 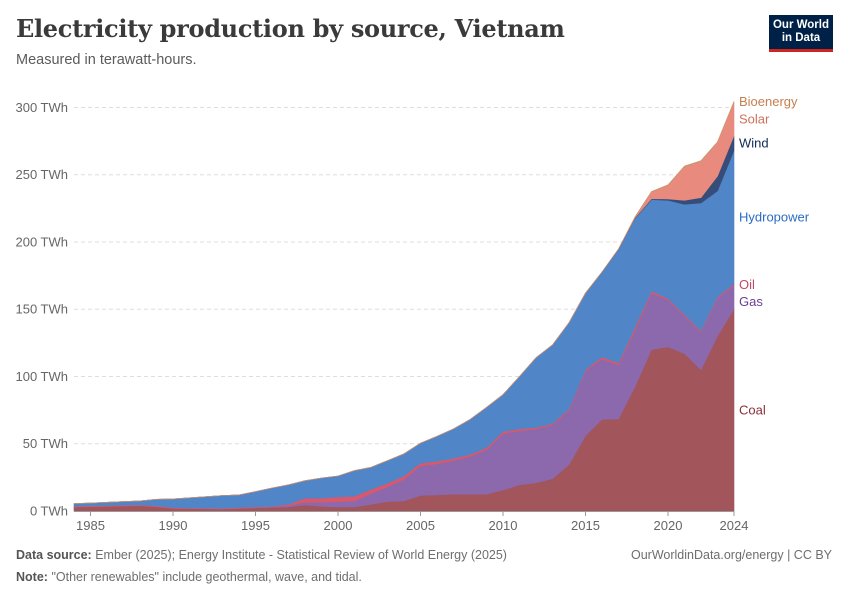 What do you see at coordinates (49, 511) in the screenshot?
I see `y-tick-label: 0 TWh` at bounding box center [49, 511].